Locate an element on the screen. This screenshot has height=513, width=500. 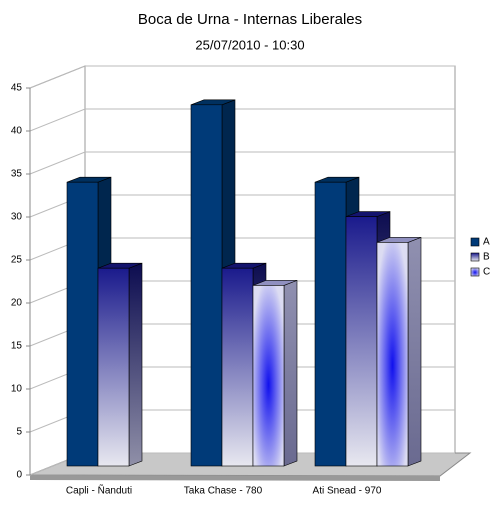
x-tick-label: Capli - Ñanduti is located at coordinates (99, 490).